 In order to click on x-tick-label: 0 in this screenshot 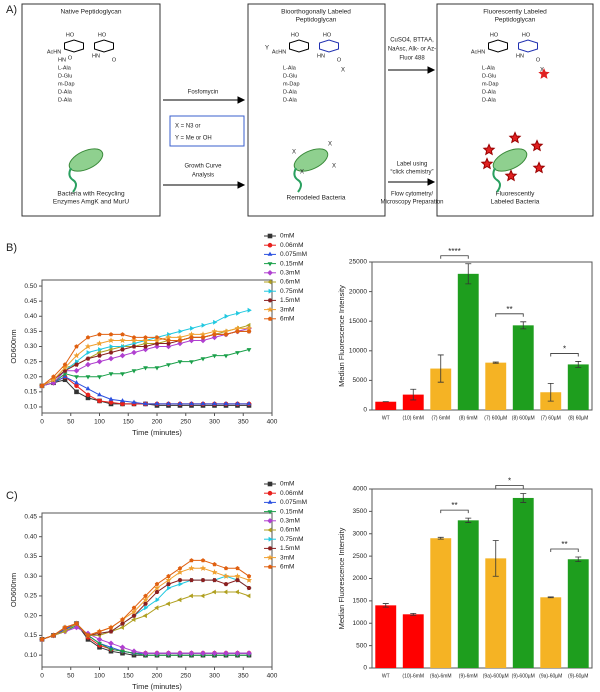, I will do `click(42, 422)`.